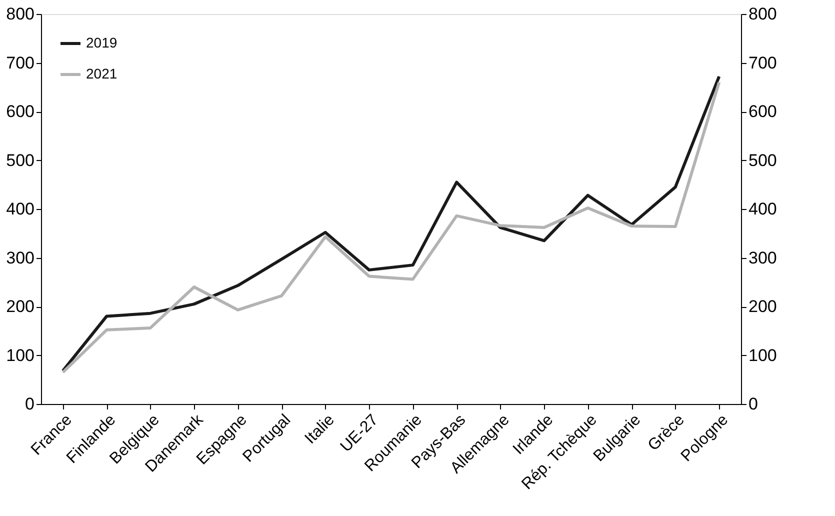 The height and width of the screenshot is (516, 835). Describe the element at coordinates (20, 209) in the screenshot. I see `y-tick-label: 400` at that location.